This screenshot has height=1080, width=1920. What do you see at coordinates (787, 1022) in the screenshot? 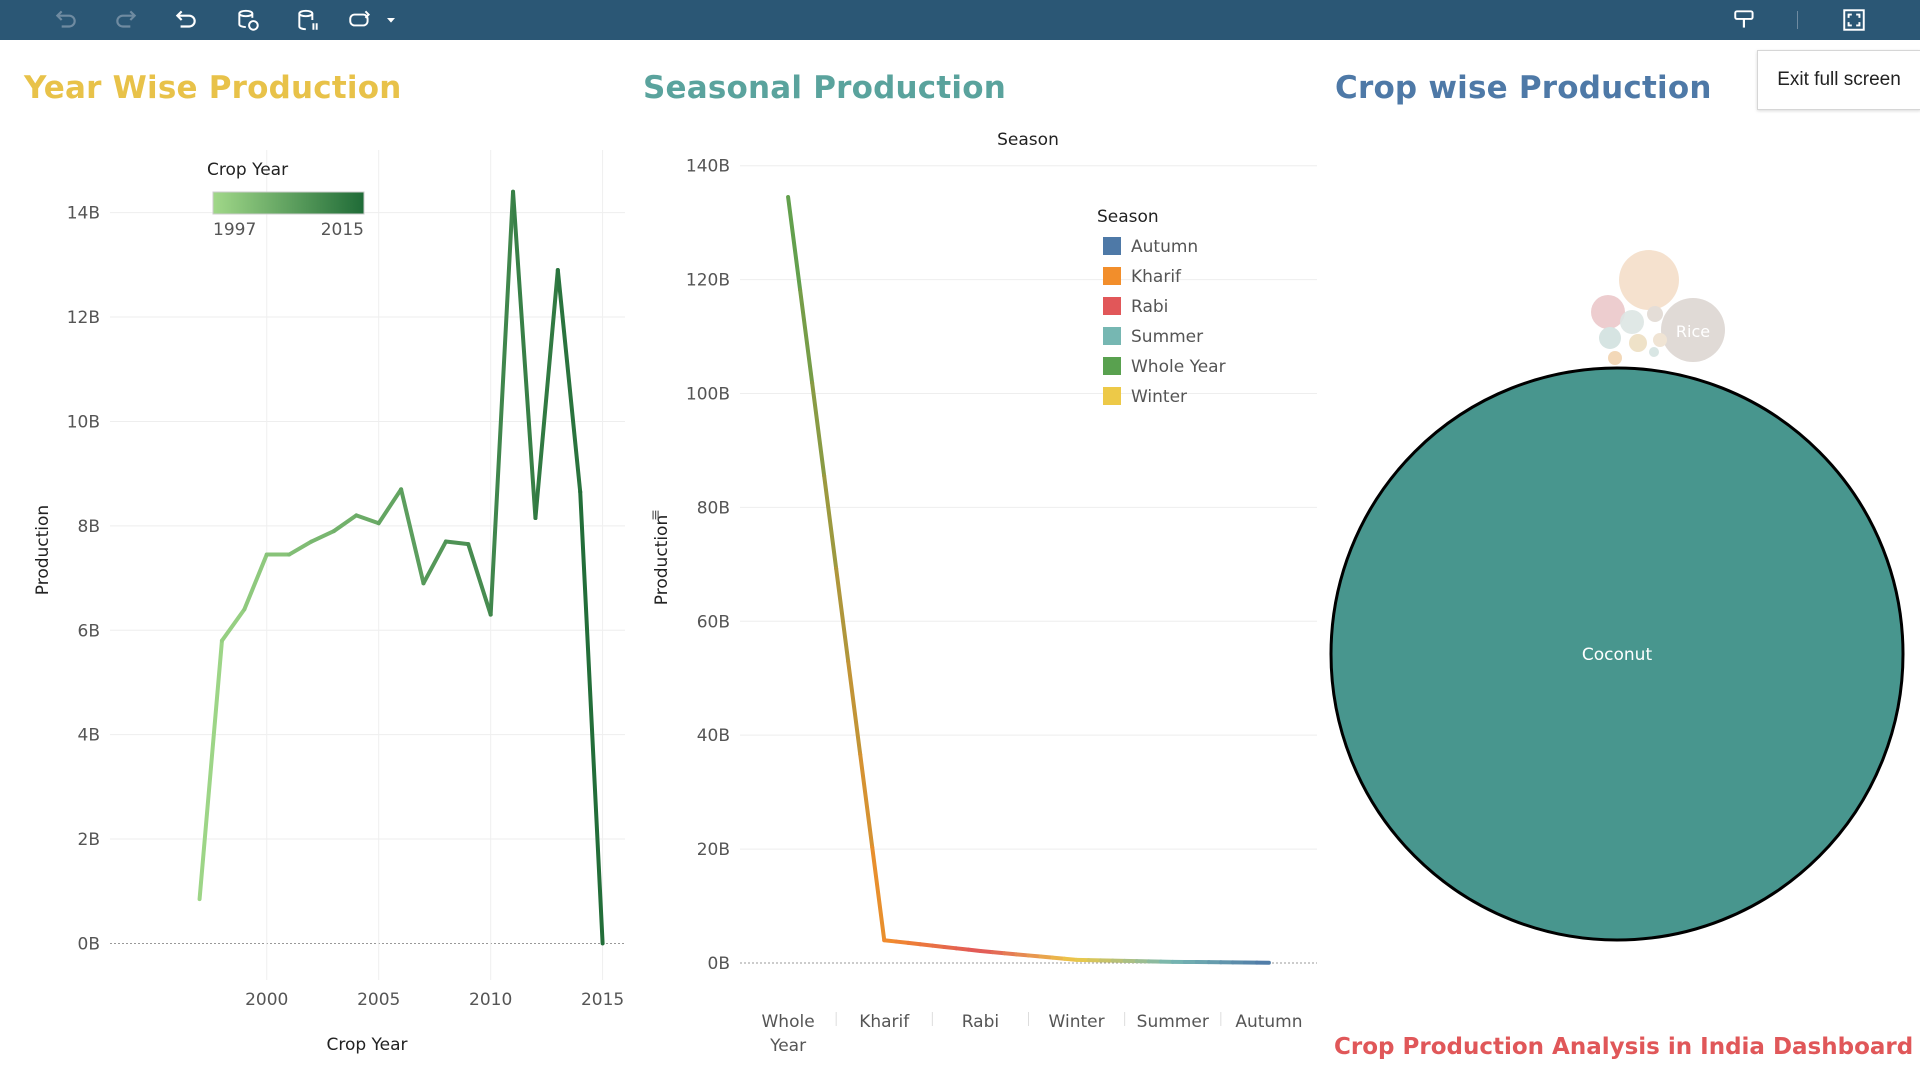
I see `x-tick-label: Whole` at bounding box center [787, 1022].